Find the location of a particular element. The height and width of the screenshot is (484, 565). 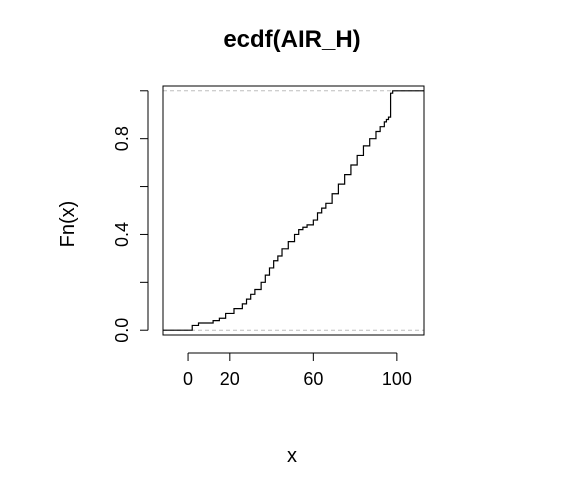

y-tick-label: 0.4 is located at coordinates (122, 234).